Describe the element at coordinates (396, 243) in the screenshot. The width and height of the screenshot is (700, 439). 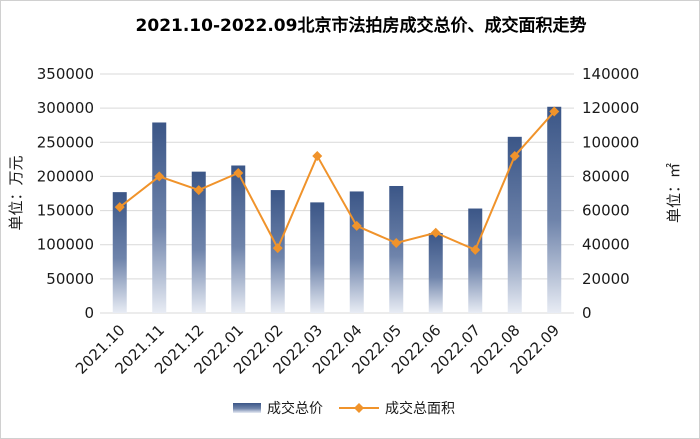
I see `line-point-2022.05` at that location.